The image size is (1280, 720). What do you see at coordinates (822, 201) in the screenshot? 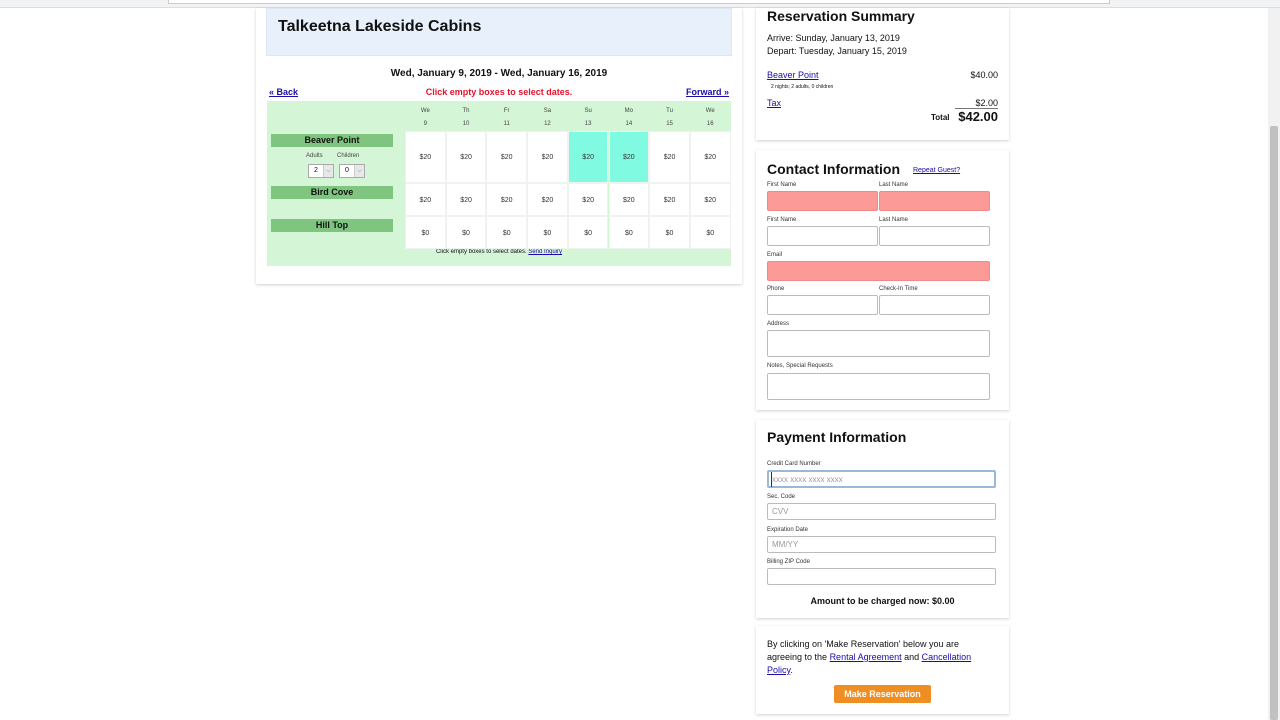
I see `first-name-input` at bounding box center [822, 201].